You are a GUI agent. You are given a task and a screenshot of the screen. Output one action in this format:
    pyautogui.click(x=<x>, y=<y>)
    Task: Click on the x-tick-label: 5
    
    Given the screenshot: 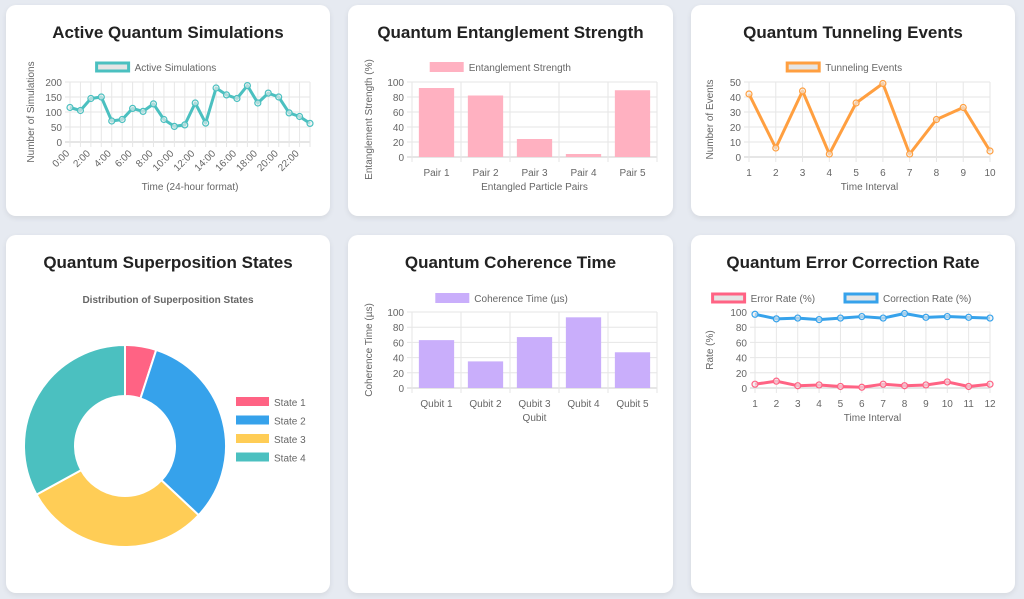 What is the action you would take?
    pyautogui.click(x=841, y=404)
    